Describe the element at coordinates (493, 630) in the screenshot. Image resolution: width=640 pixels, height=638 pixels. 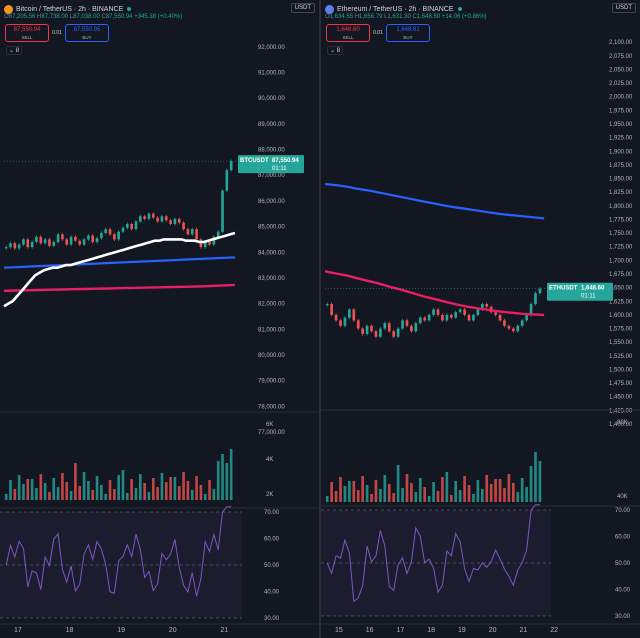
I see `time-axis-tick: 20` at that location.